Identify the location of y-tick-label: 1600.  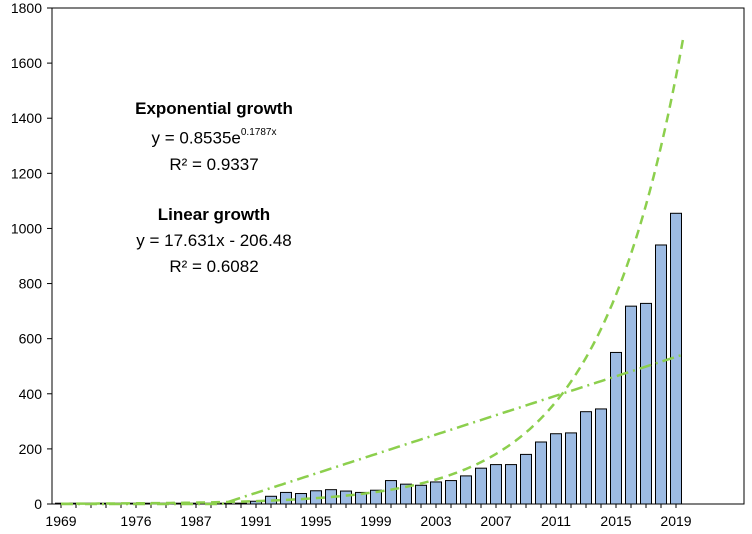
(26, 63).